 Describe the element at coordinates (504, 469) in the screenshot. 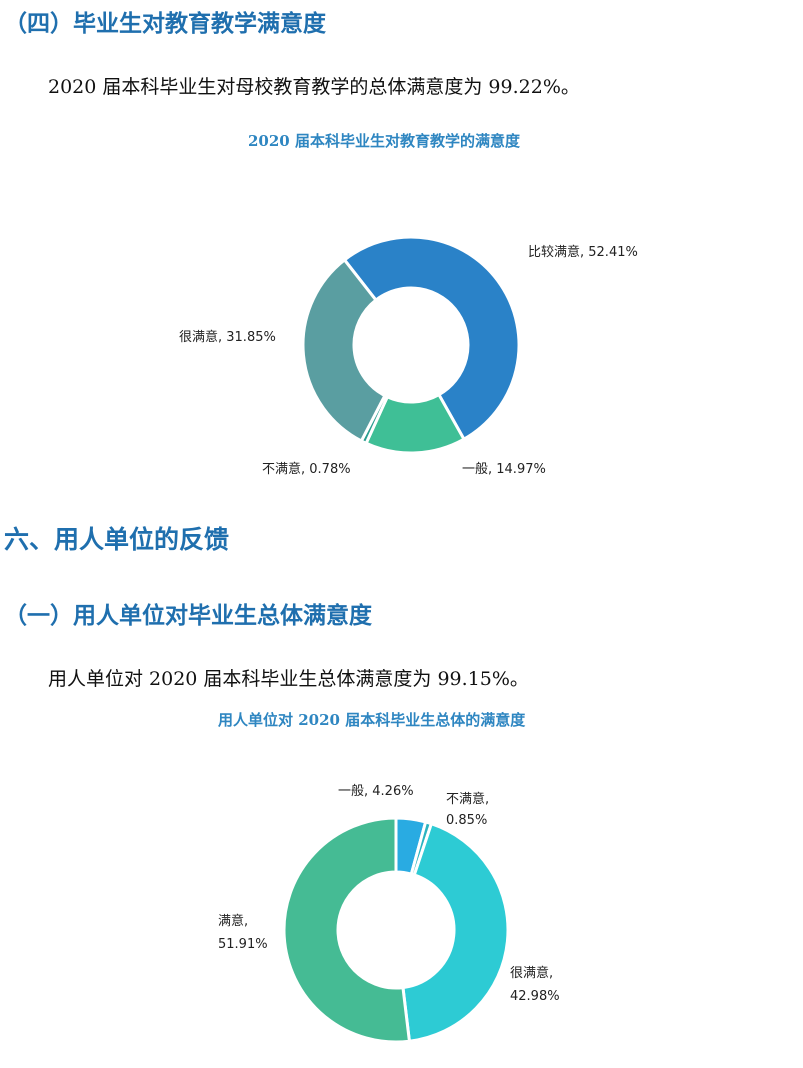

I see `slice-label: 一般, 14.97%` at that location.